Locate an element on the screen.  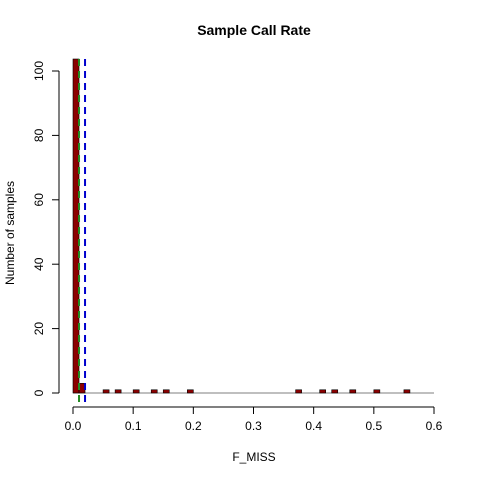
x-tick-label: 0.5 is located at coordinates (373, 426).